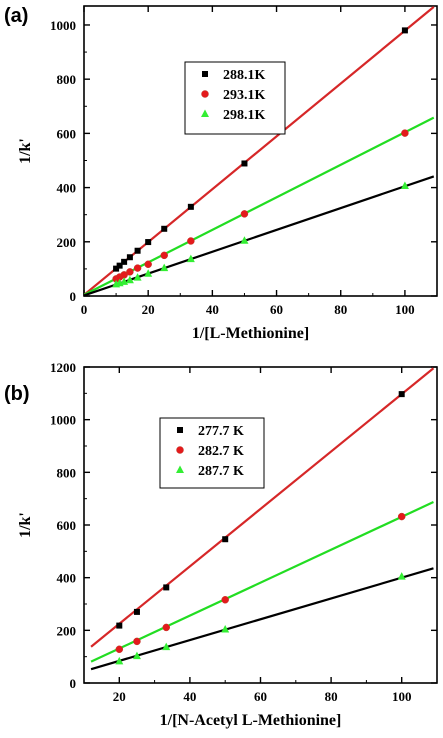 Image resolution: width=443 pixels, height=738 pixels. What do you see at coordinates (244, 95) in the screenshot?
I see `legend-label-series-2: 293.1K` at bounding box center [244, 95].